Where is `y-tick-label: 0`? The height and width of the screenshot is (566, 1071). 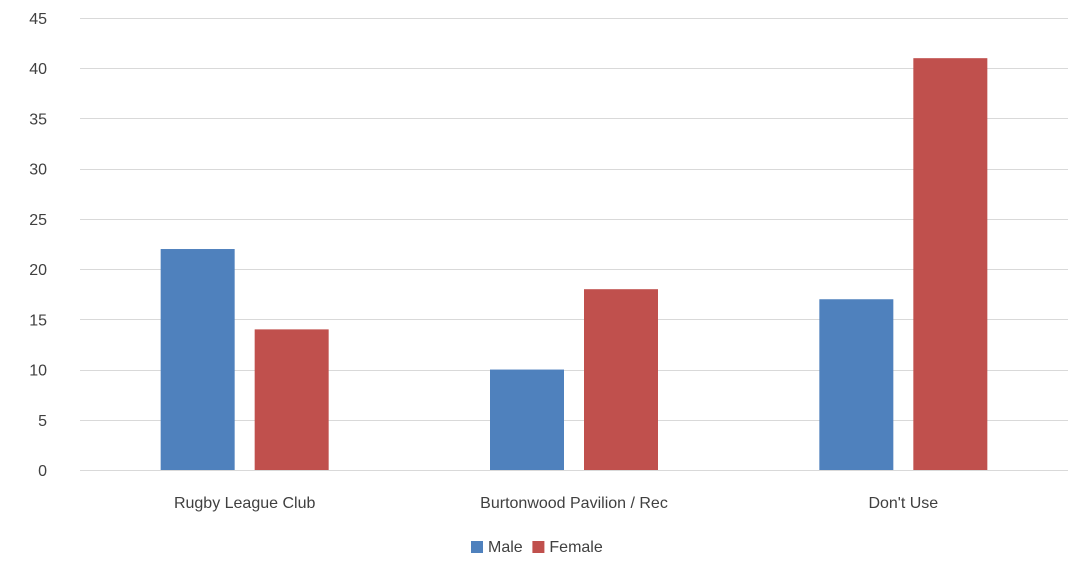
y-tick-label: 0 is located at coordinates (42, 471).